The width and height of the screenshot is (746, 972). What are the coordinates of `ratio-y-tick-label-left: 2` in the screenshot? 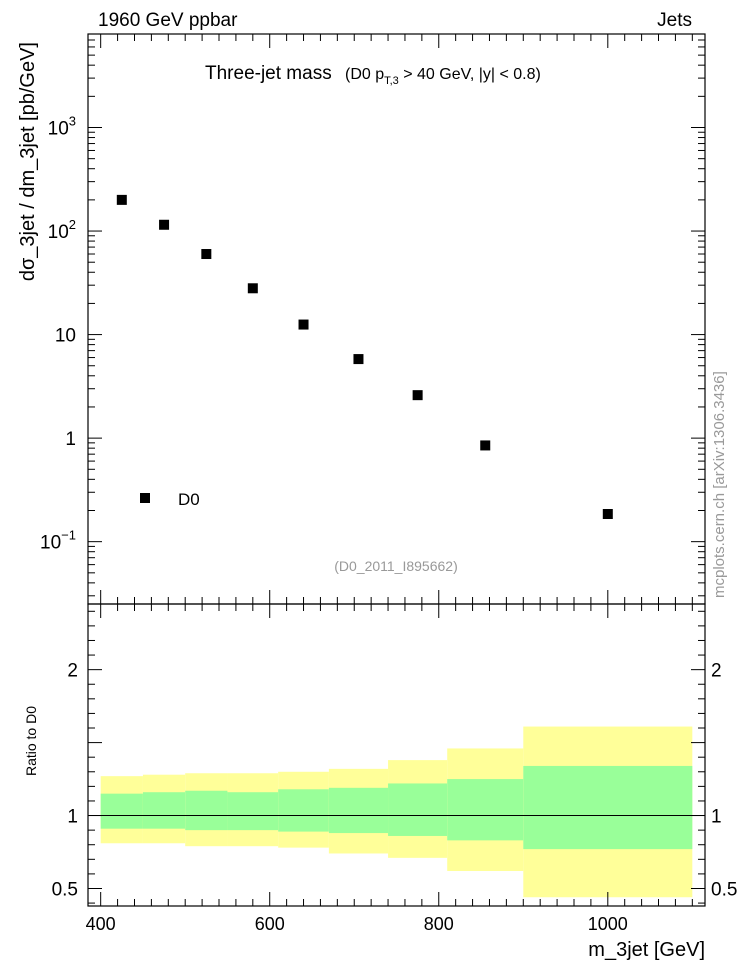 It's located at (72, 671).